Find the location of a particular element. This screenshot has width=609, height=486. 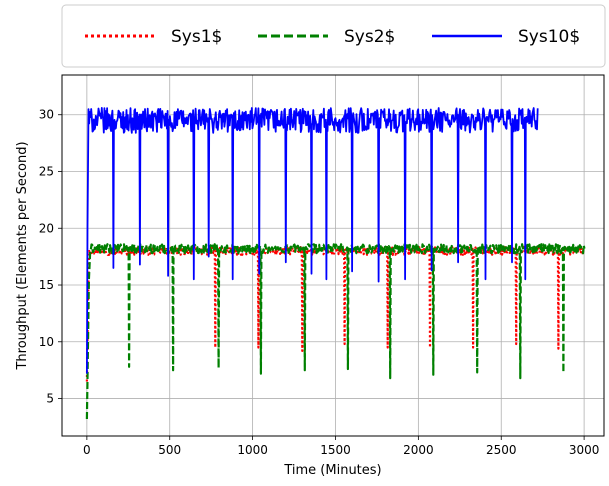

x-tick-label: 1500 is located at coordinates (335, 450).